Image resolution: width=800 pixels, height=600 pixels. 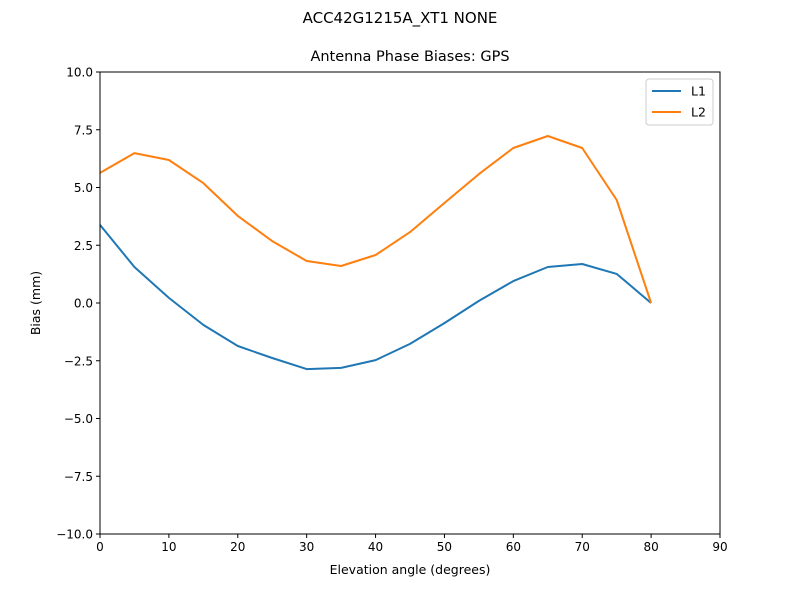 I want to click on x-tick-label: 60, so click(x=513, y=547).